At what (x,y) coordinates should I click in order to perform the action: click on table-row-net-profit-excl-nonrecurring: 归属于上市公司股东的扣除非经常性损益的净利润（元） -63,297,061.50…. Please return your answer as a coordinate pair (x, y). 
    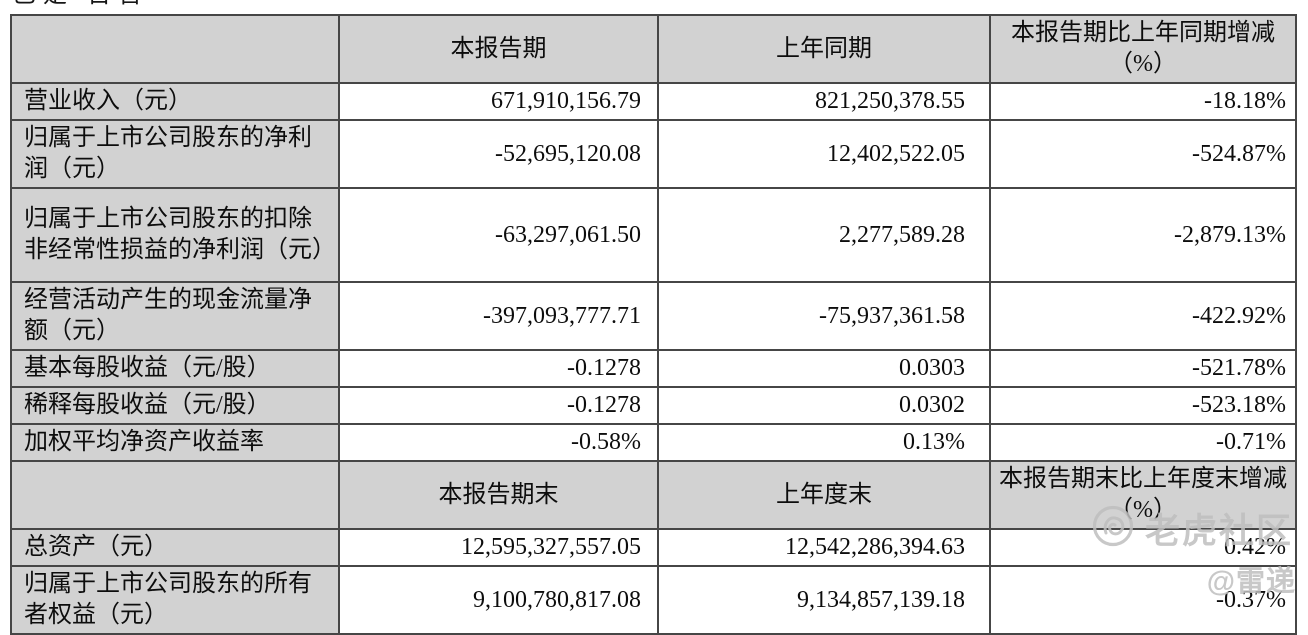
    Looking at the image, I should click on (653, 235).